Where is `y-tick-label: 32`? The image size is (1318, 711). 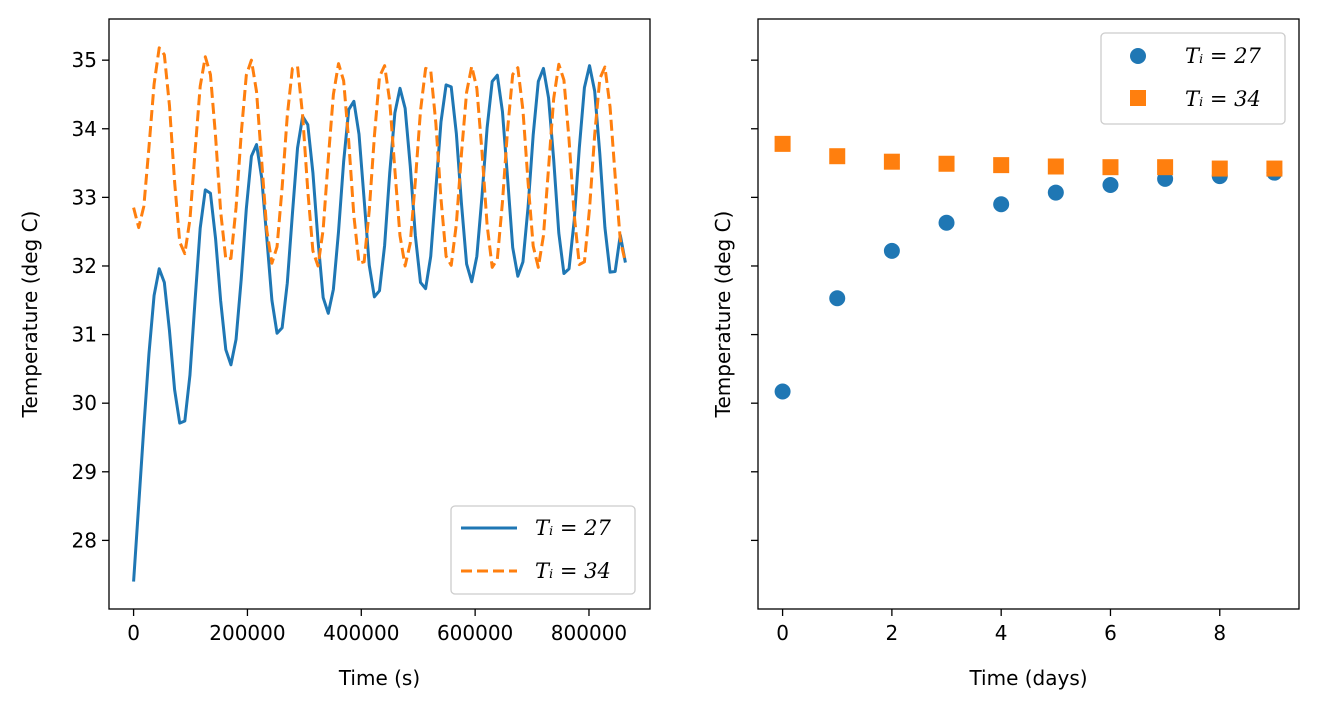
y-tick-label: 32 is located at coordinates (84, 266).